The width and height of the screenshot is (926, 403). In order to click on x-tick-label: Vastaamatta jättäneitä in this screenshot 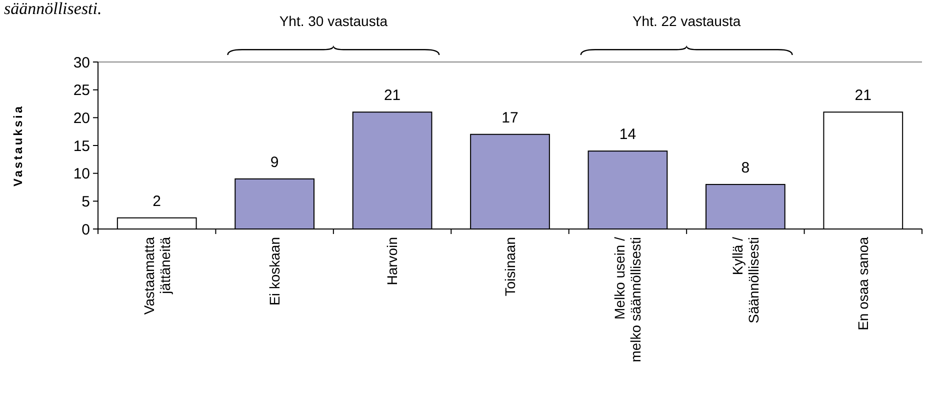, I will do `click(156, 275)`.